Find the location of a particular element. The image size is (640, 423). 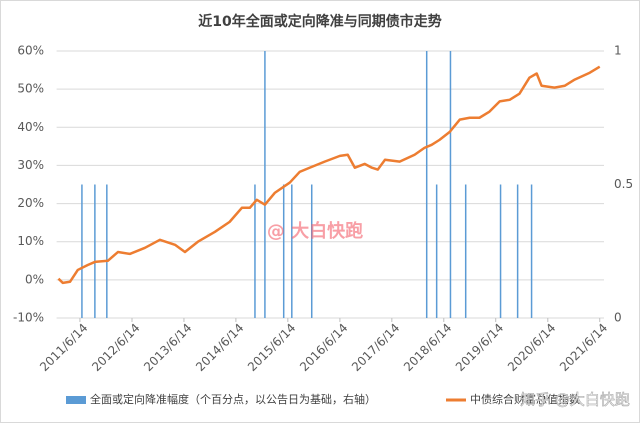

y-tick-label: 40% is located at coordinates (30, 127).